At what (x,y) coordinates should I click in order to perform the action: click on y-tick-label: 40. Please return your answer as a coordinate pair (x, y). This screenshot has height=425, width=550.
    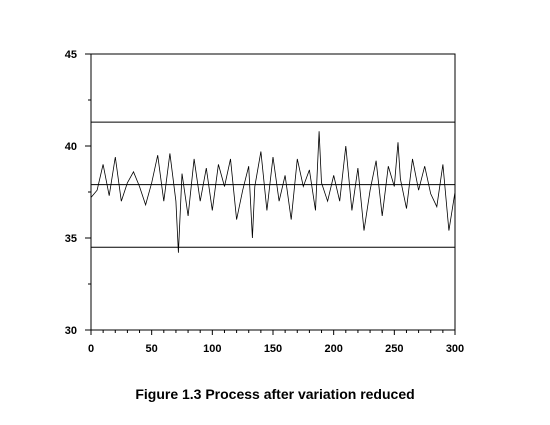
    Looking at the image, I should click on (71, 147).